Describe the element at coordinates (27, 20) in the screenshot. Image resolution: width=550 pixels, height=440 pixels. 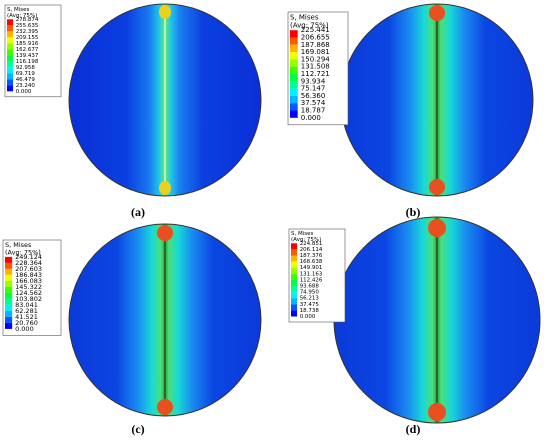
I see `legend-value: 278.874` at that location.